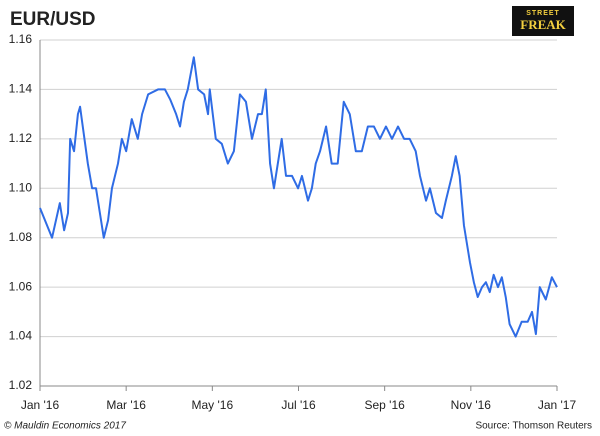 This screenshot has height=436, width=600. I want to click on x-tick-label: Jan '17, so click(557, 405).